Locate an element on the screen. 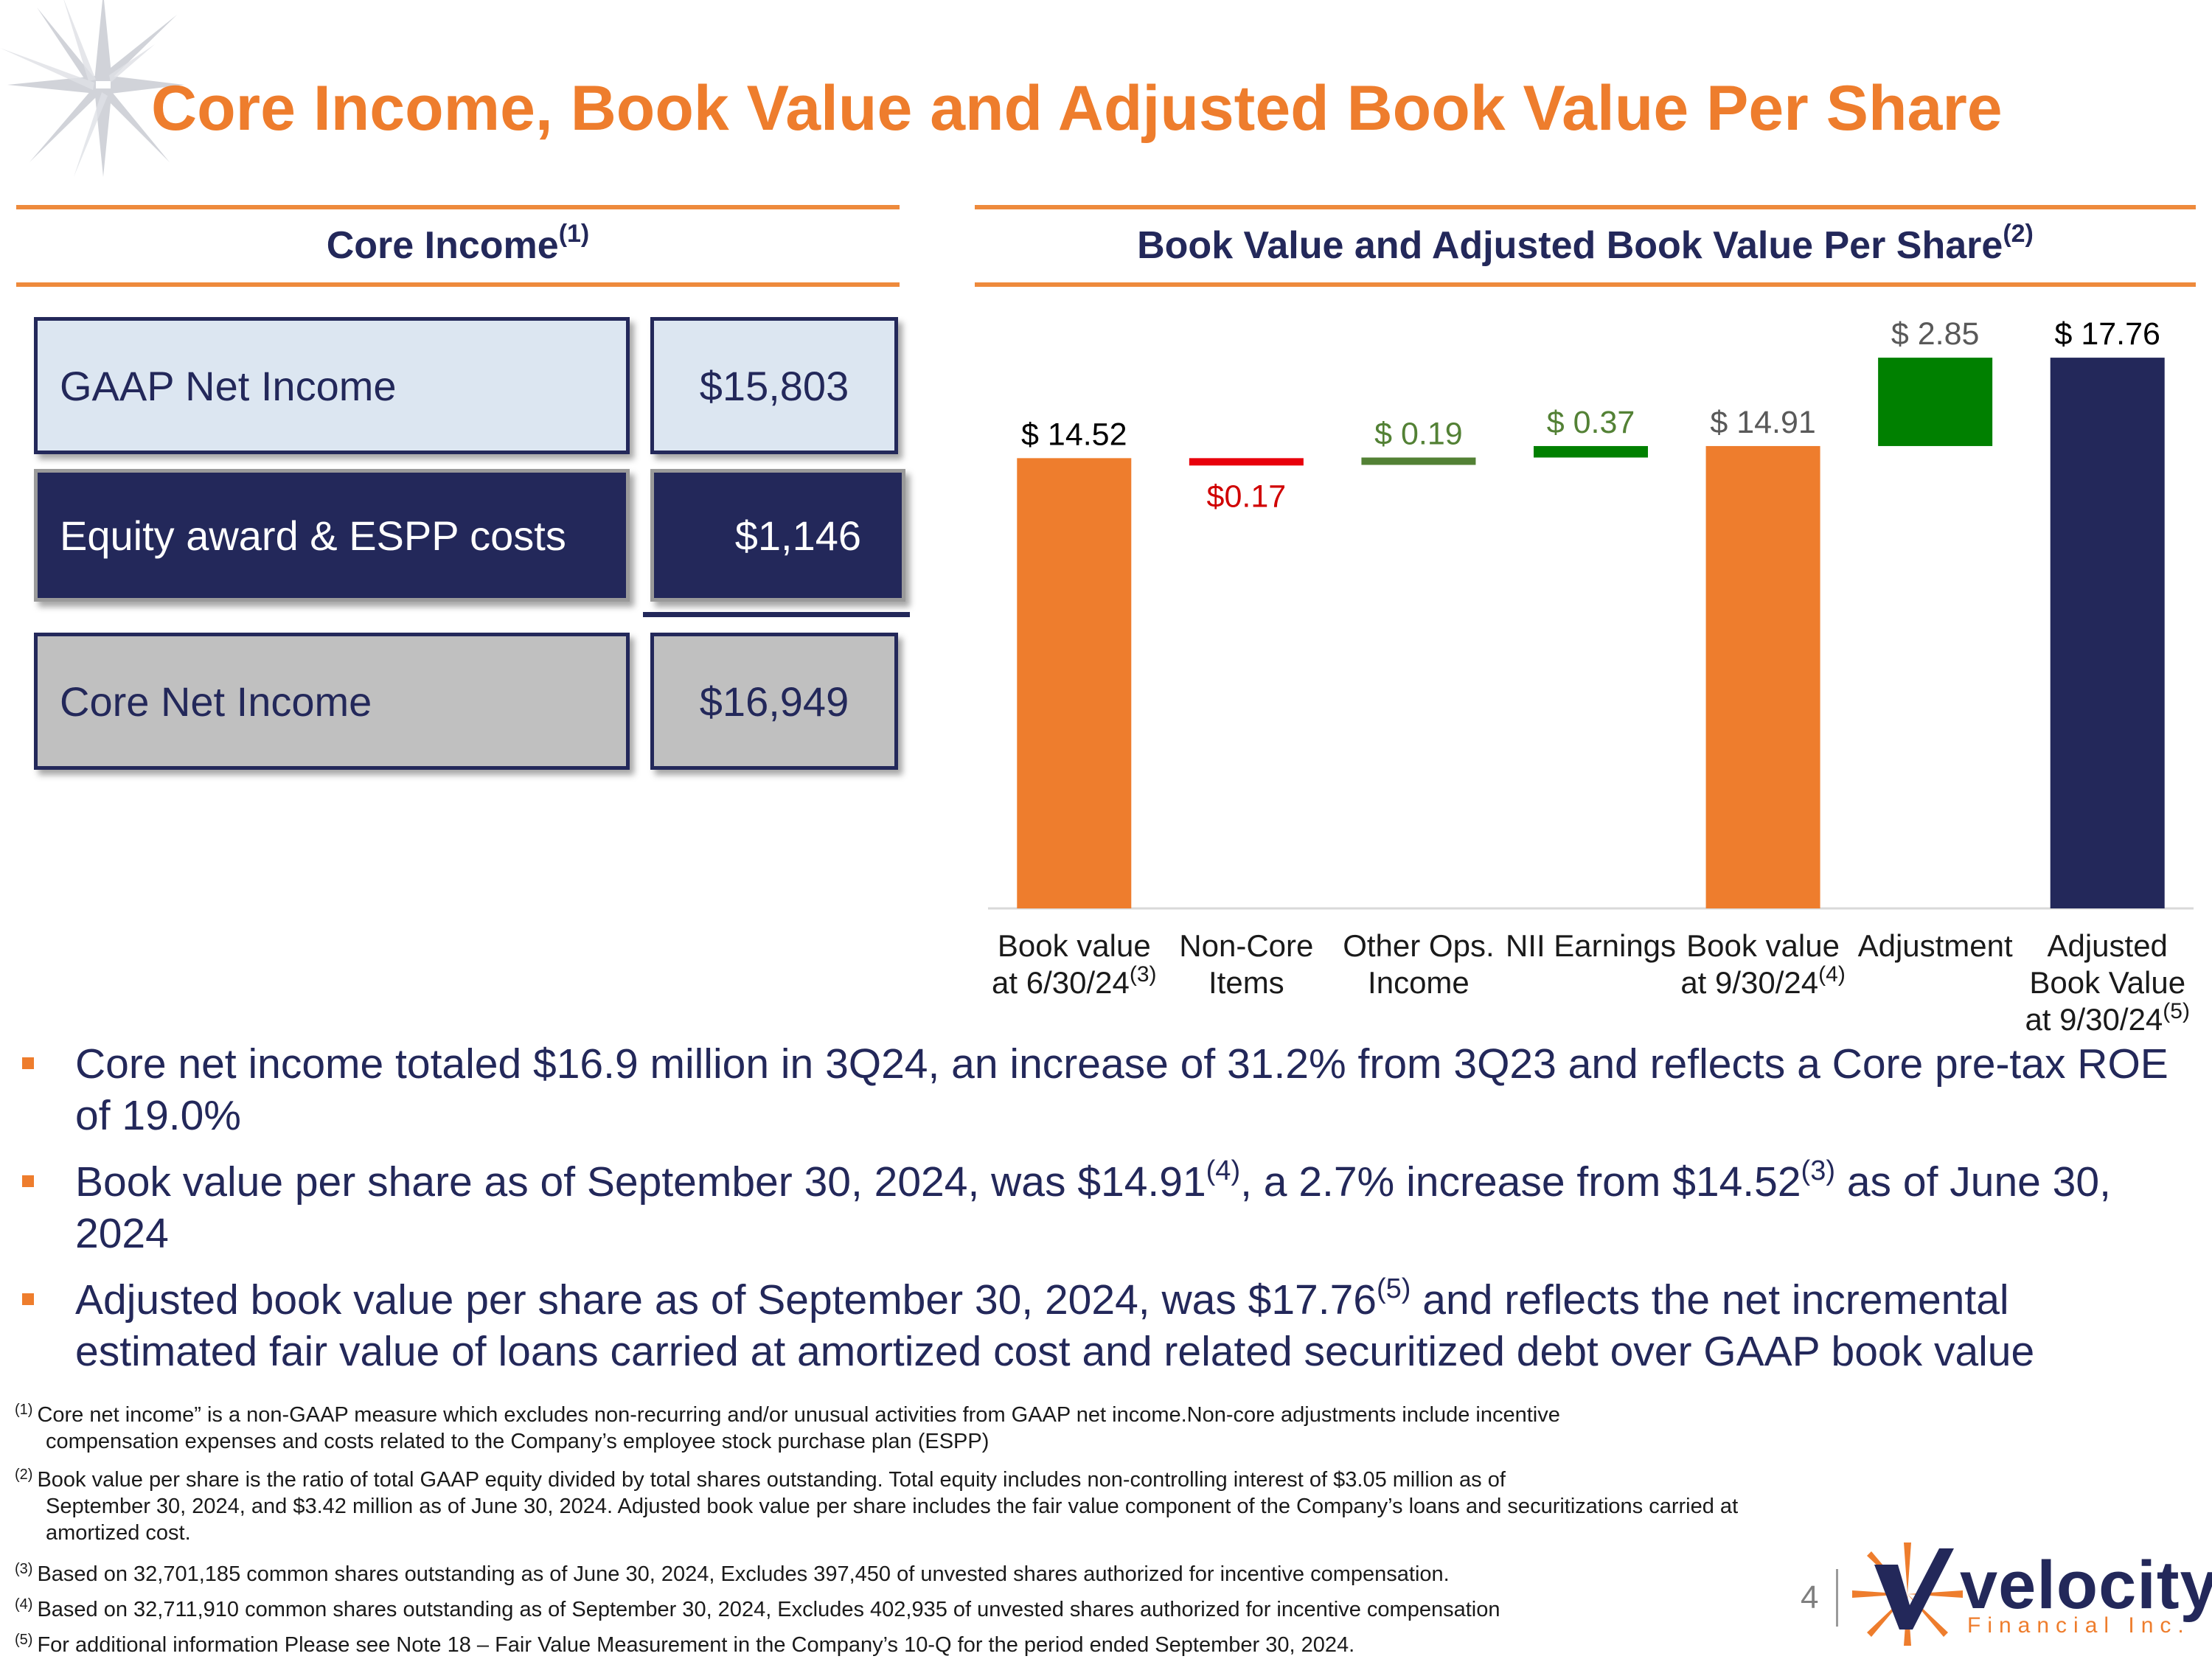 The height and width of the screenshot is (1659, 2212). book-value-bottom-rule is located at coordinates (1585, 284).